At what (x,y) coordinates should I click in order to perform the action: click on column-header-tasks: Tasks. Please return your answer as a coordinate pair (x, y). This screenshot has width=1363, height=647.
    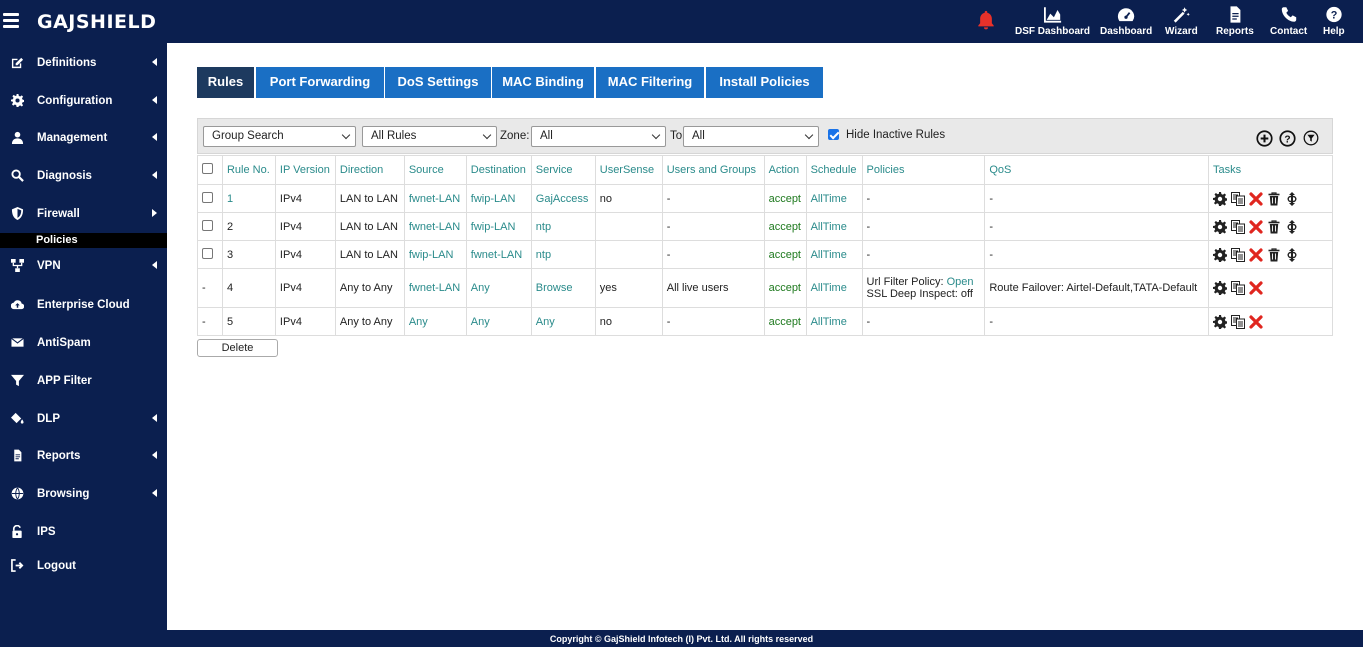
    Looking at the image, I should click on (1270, 170).